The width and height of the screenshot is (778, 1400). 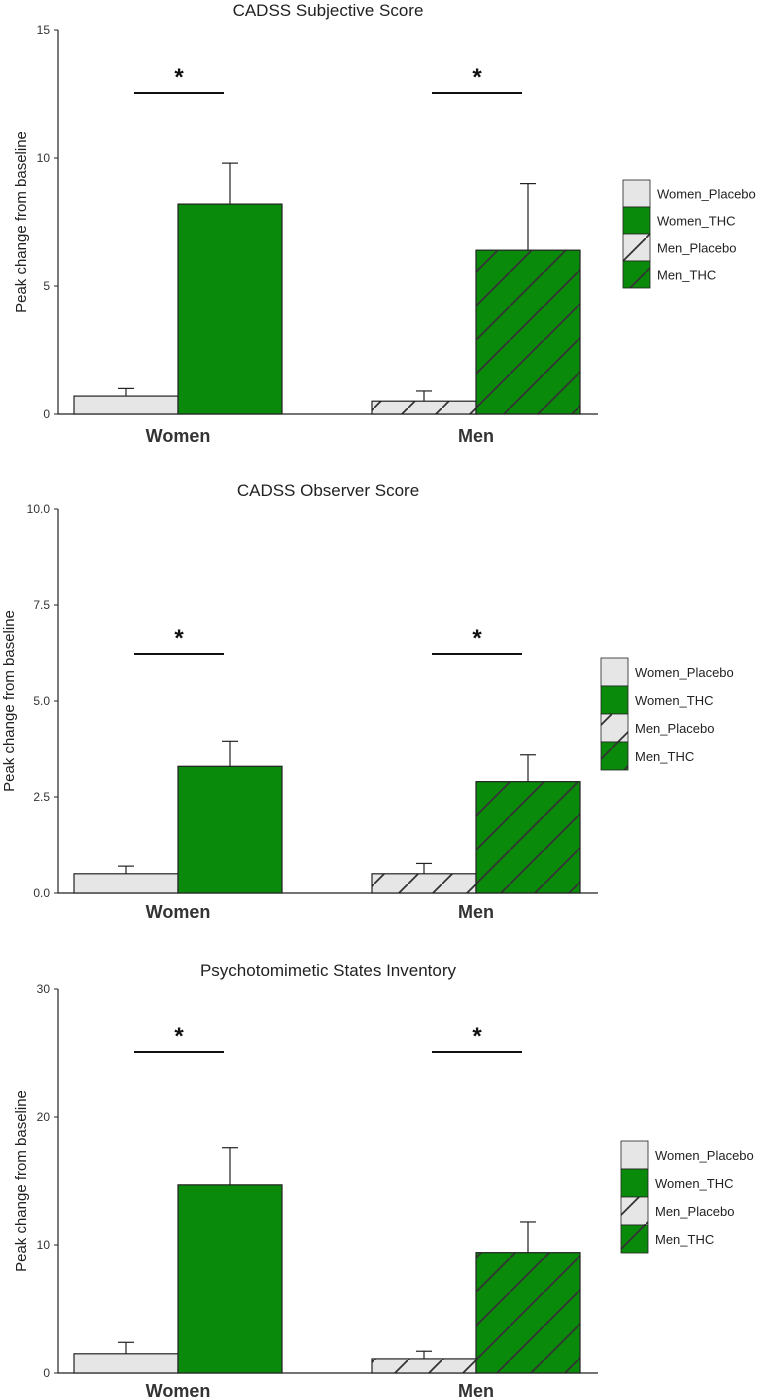 What do you see at coordinates (44, 989) in the screenshot?
I see `y-tick-label: 30` at bounding box center [44, 989].